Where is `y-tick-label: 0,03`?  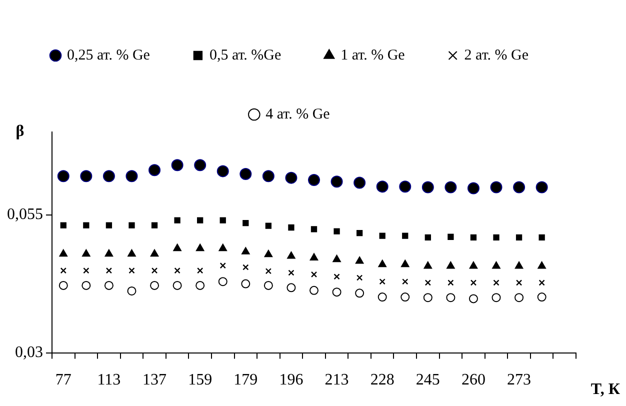 y-tick-label: 0,03 is located at coordinates (29, 353).